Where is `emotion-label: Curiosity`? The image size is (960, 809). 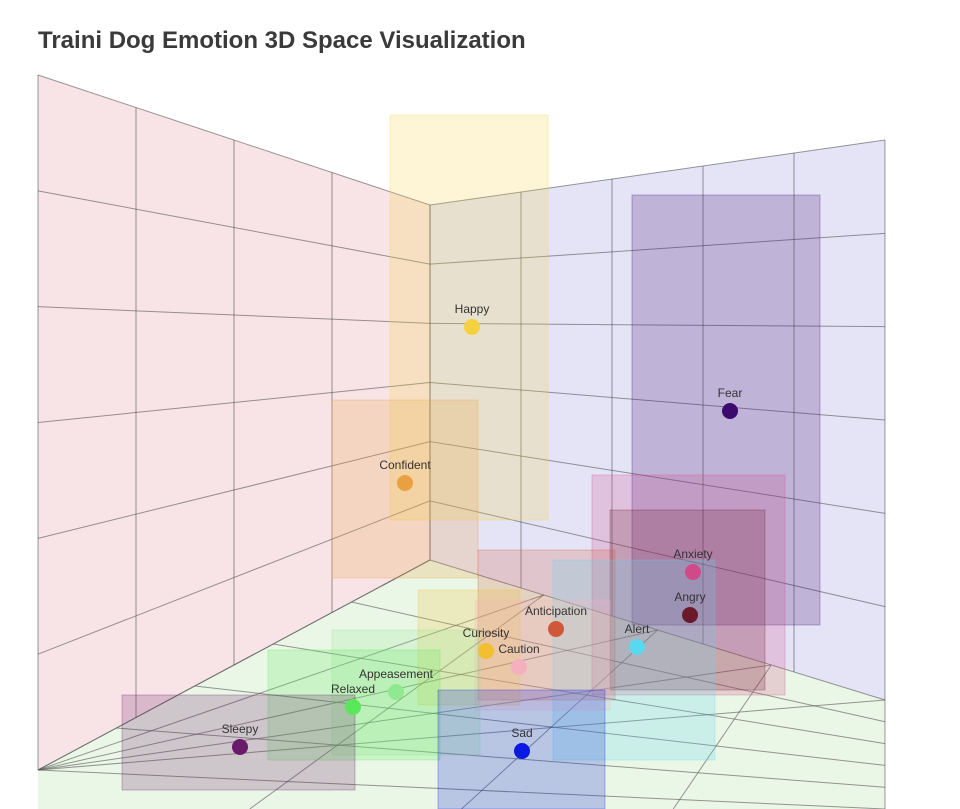
emotion-label: Curiosity is located at coordinates (486, 633).